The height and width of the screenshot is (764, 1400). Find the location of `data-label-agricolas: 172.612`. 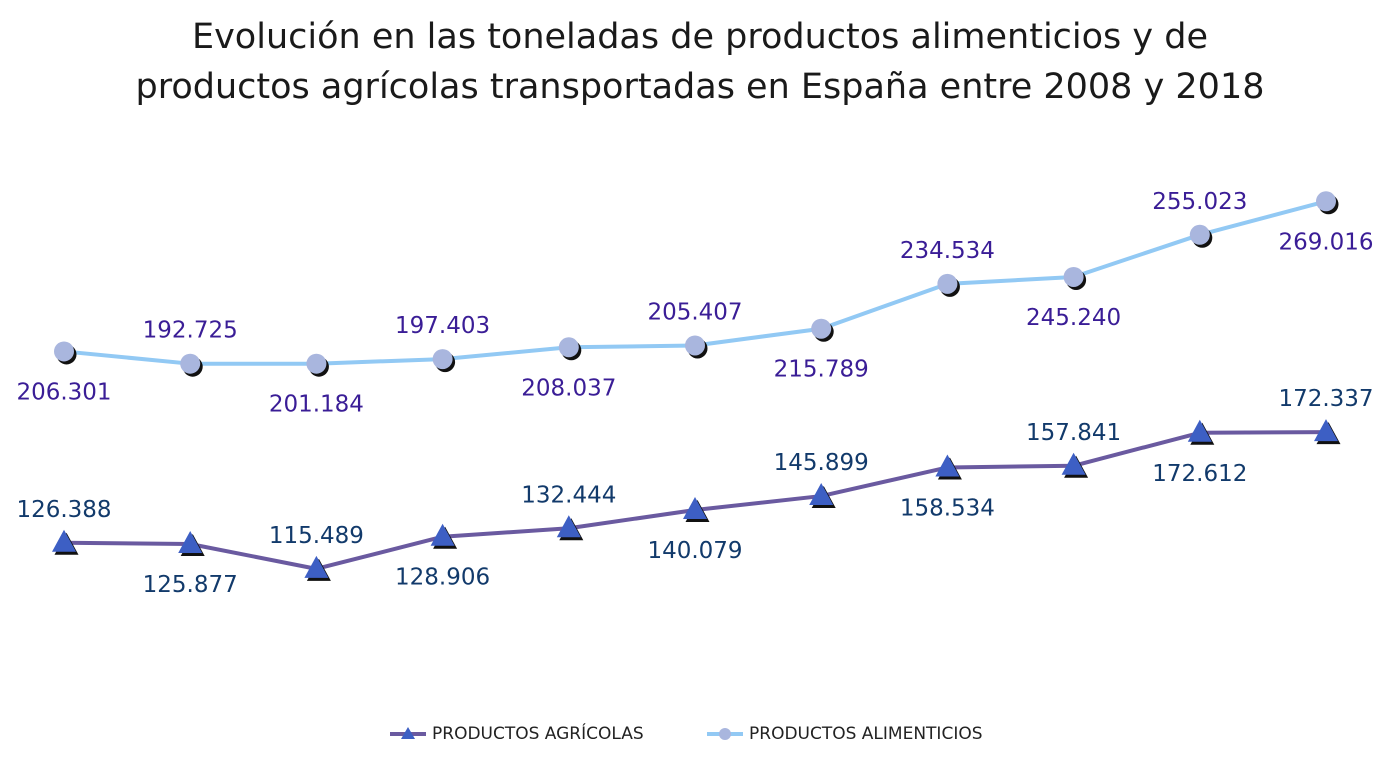

data-label-agricolas: 172.612 is located at coordinates (1199, 474).